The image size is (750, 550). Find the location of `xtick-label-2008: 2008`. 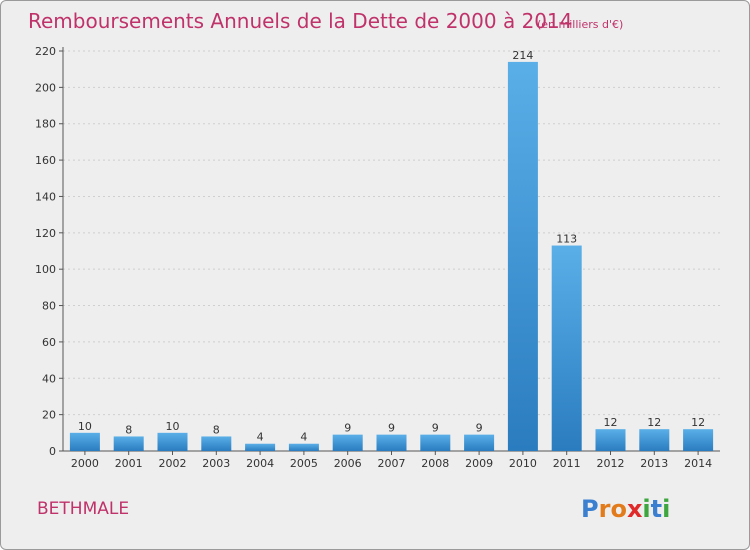

xtick-label-2008: 2008 is located at coordinates (435, 463).